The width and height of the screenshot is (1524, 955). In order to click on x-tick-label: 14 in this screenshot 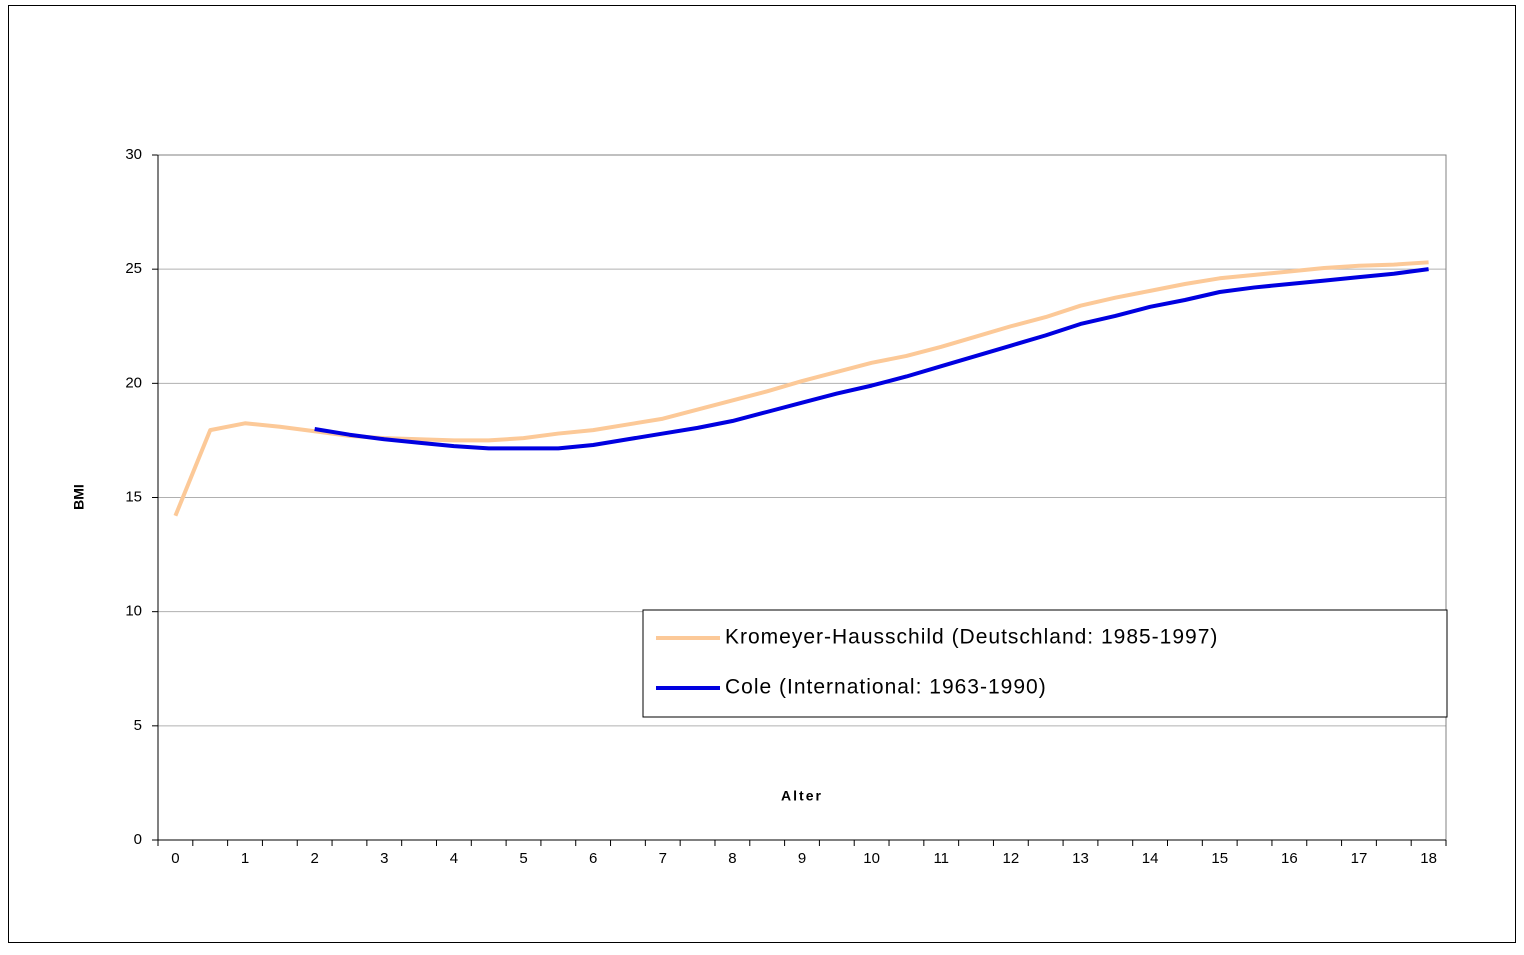, I will do `click(1150, 858)`.